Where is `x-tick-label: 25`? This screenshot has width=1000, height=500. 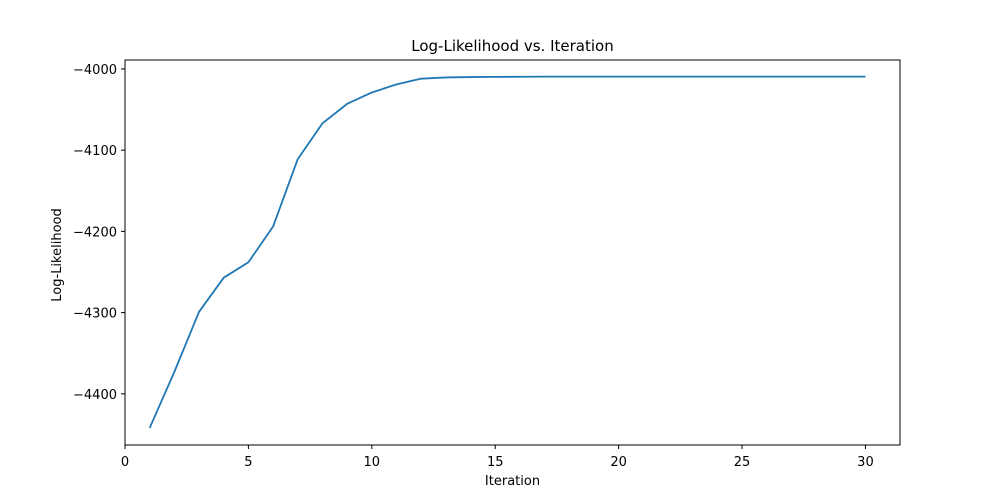
x-tick-label: 25 is located at coordinates (742, 462).